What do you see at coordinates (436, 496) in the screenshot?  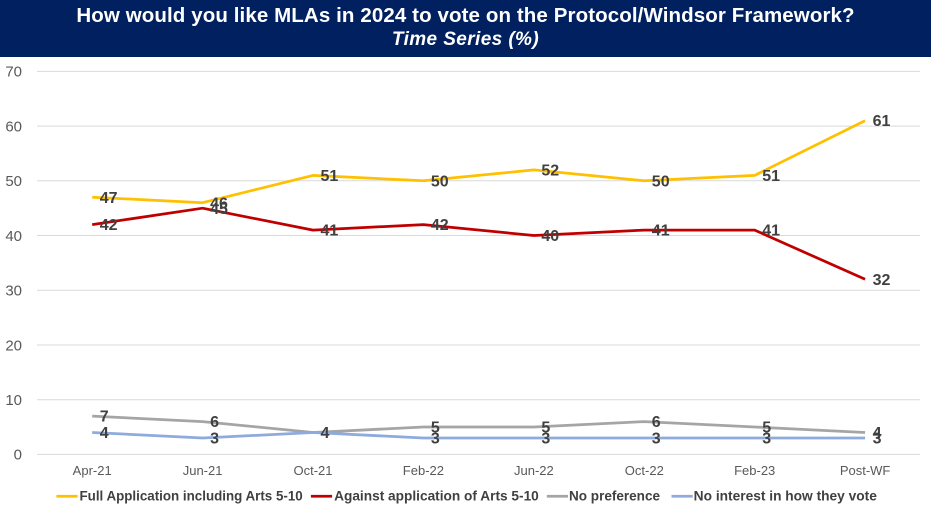 I see `svg-text:Against application of Arts 5-: Against application of Arts 5-10` at bounding box center [436, 496].